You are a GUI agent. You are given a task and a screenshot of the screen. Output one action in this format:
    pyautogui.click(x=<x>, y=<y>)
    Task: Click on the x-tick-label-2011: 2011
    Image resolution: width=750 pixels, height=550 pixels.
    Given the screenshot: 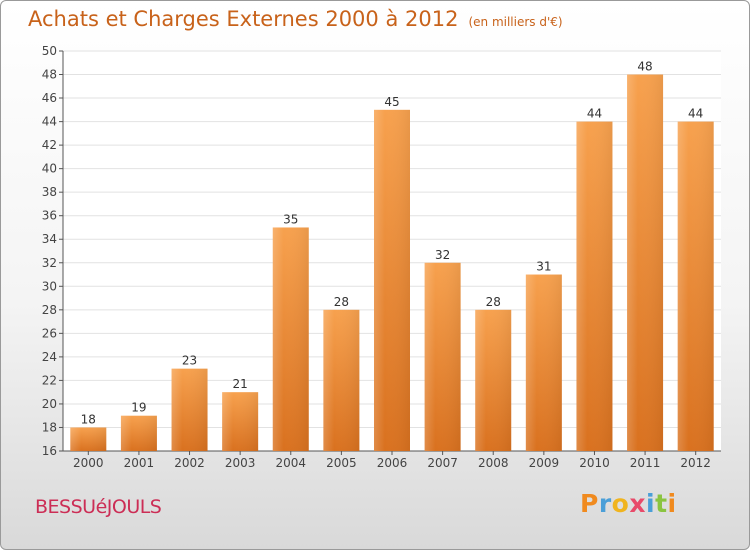 What is the action you would take?
    pyautogui.click(x=645, y=463)
    